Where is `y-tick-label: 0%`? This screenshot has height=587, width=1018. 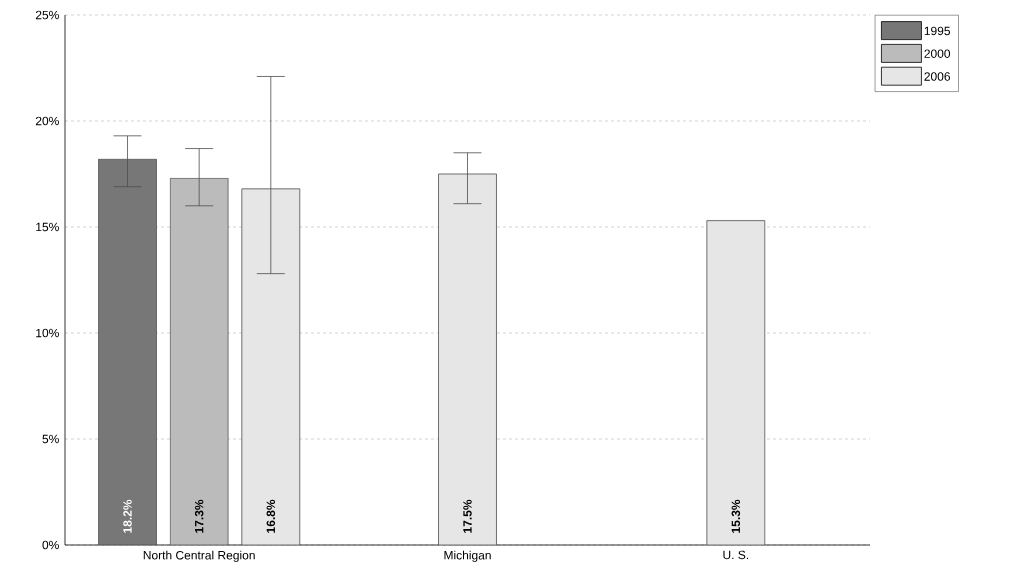
y-tick-label: 0% is located at coordinates (50, 545).